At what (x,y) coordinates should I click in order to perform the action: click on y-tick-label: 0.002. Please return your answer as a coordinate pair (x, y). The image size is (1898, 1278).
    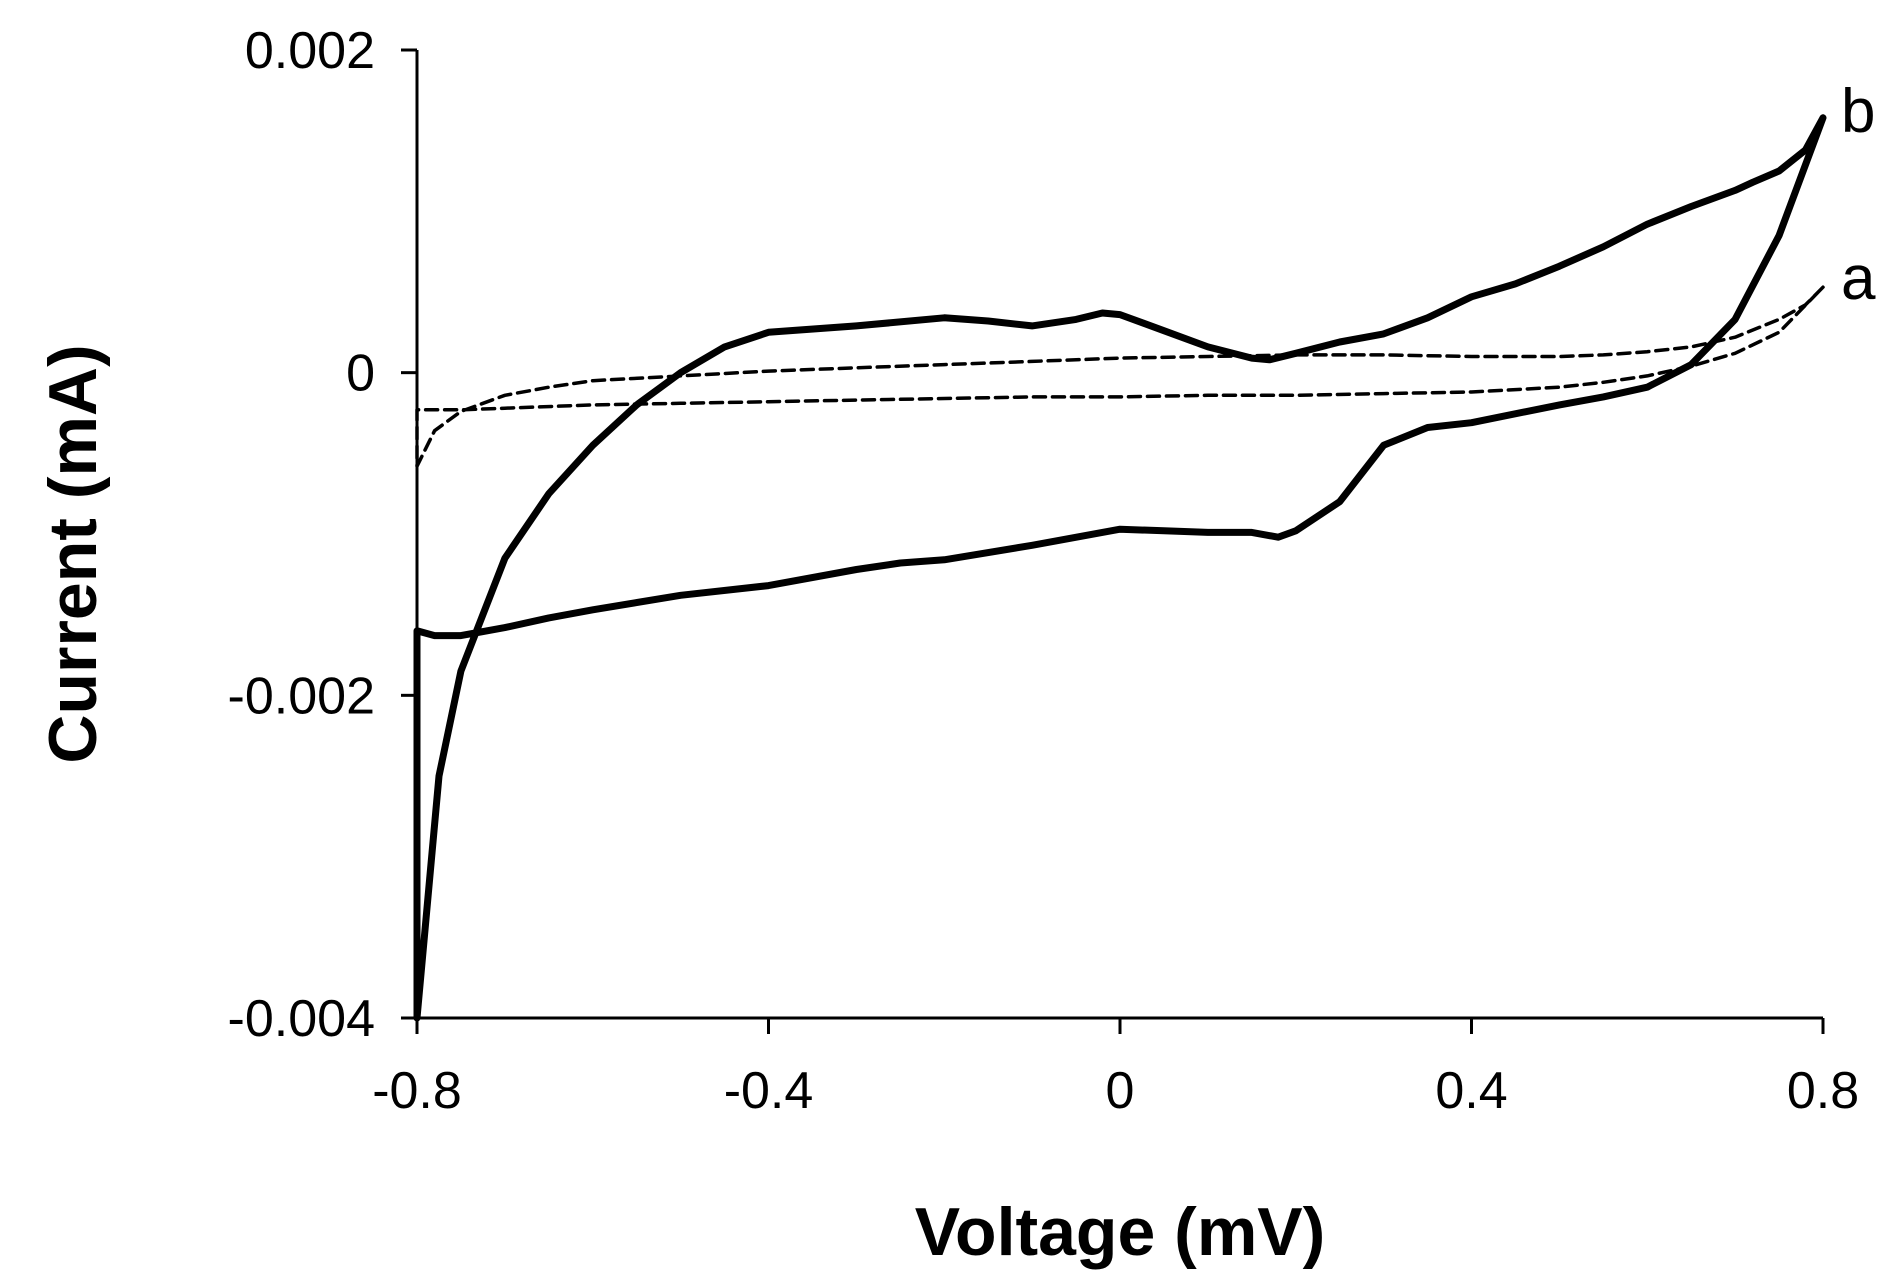
    Looking at the image, I should click on (310, 51).